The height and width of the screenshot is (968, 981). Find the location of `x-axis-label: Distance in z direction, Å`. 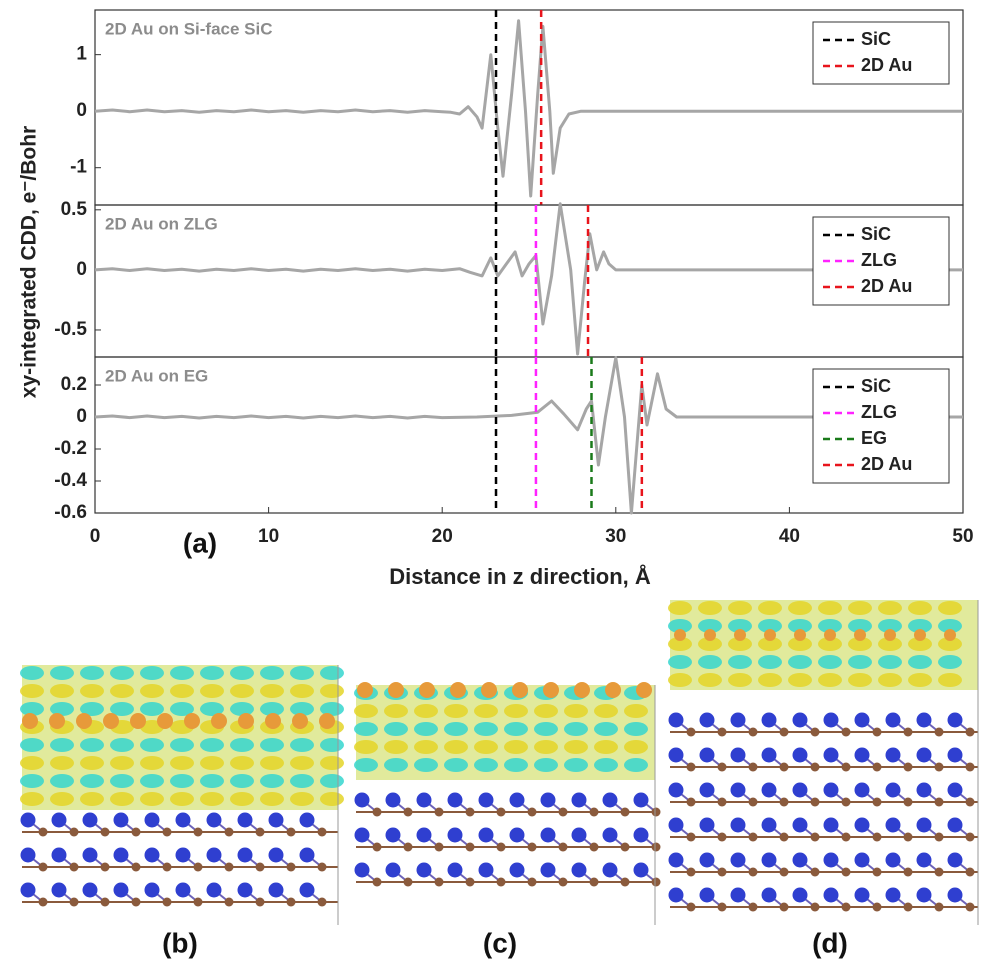

x-axis-label: Distance in z direction, Å is located at coordinates (520, 576).